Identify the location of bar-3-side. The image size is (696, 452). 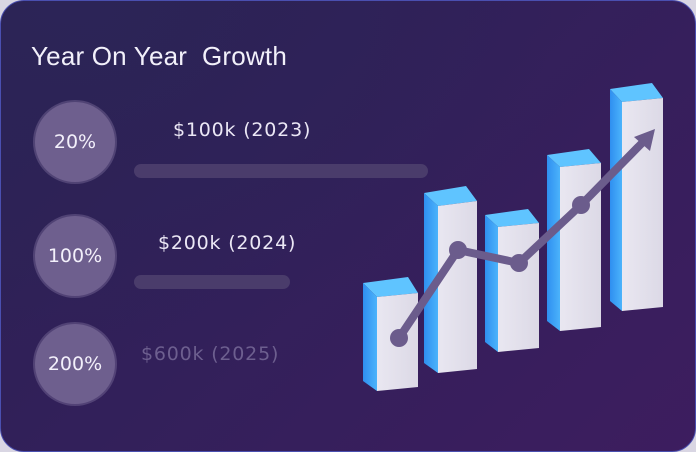
(491, 283).